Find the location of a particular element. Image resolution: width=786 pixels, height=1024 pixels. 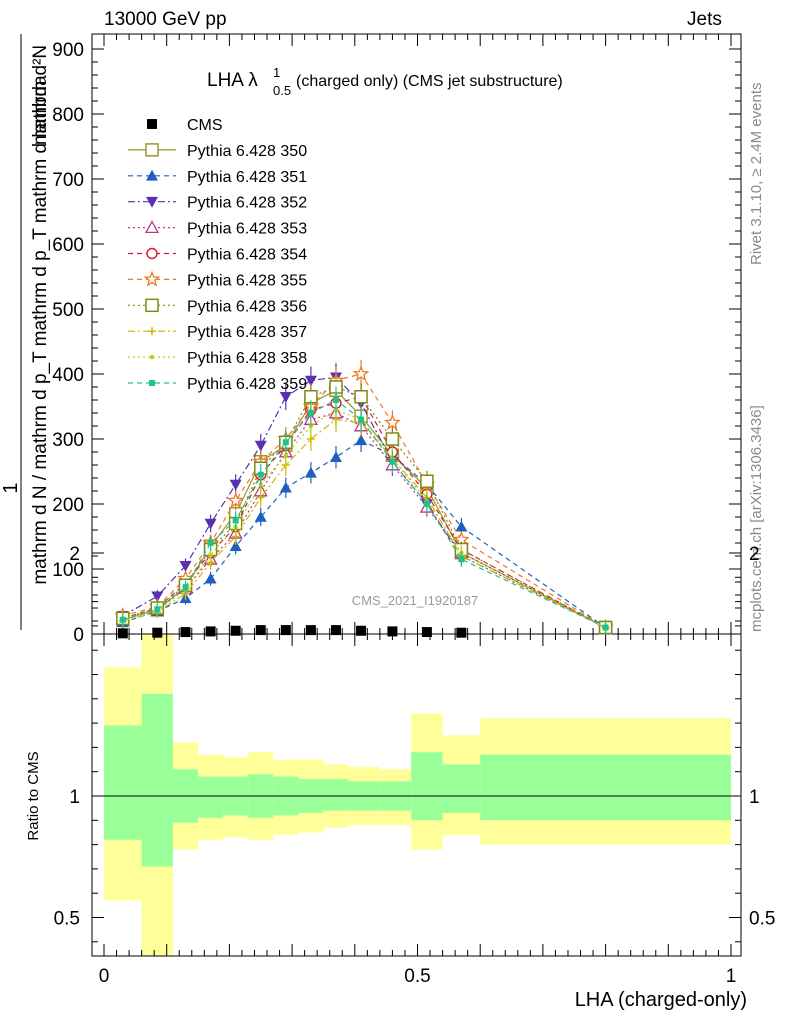

x-tick-label: 0 is located at coordinates (104, 976).